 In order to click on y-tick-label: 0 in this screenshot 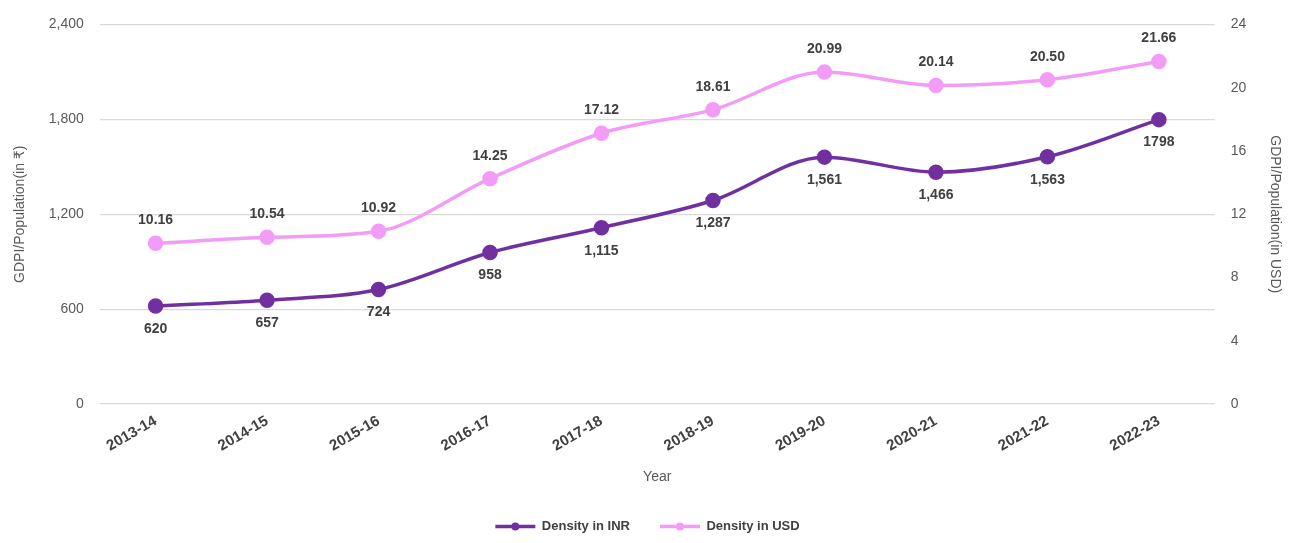, I will do `click(80, 402)`.